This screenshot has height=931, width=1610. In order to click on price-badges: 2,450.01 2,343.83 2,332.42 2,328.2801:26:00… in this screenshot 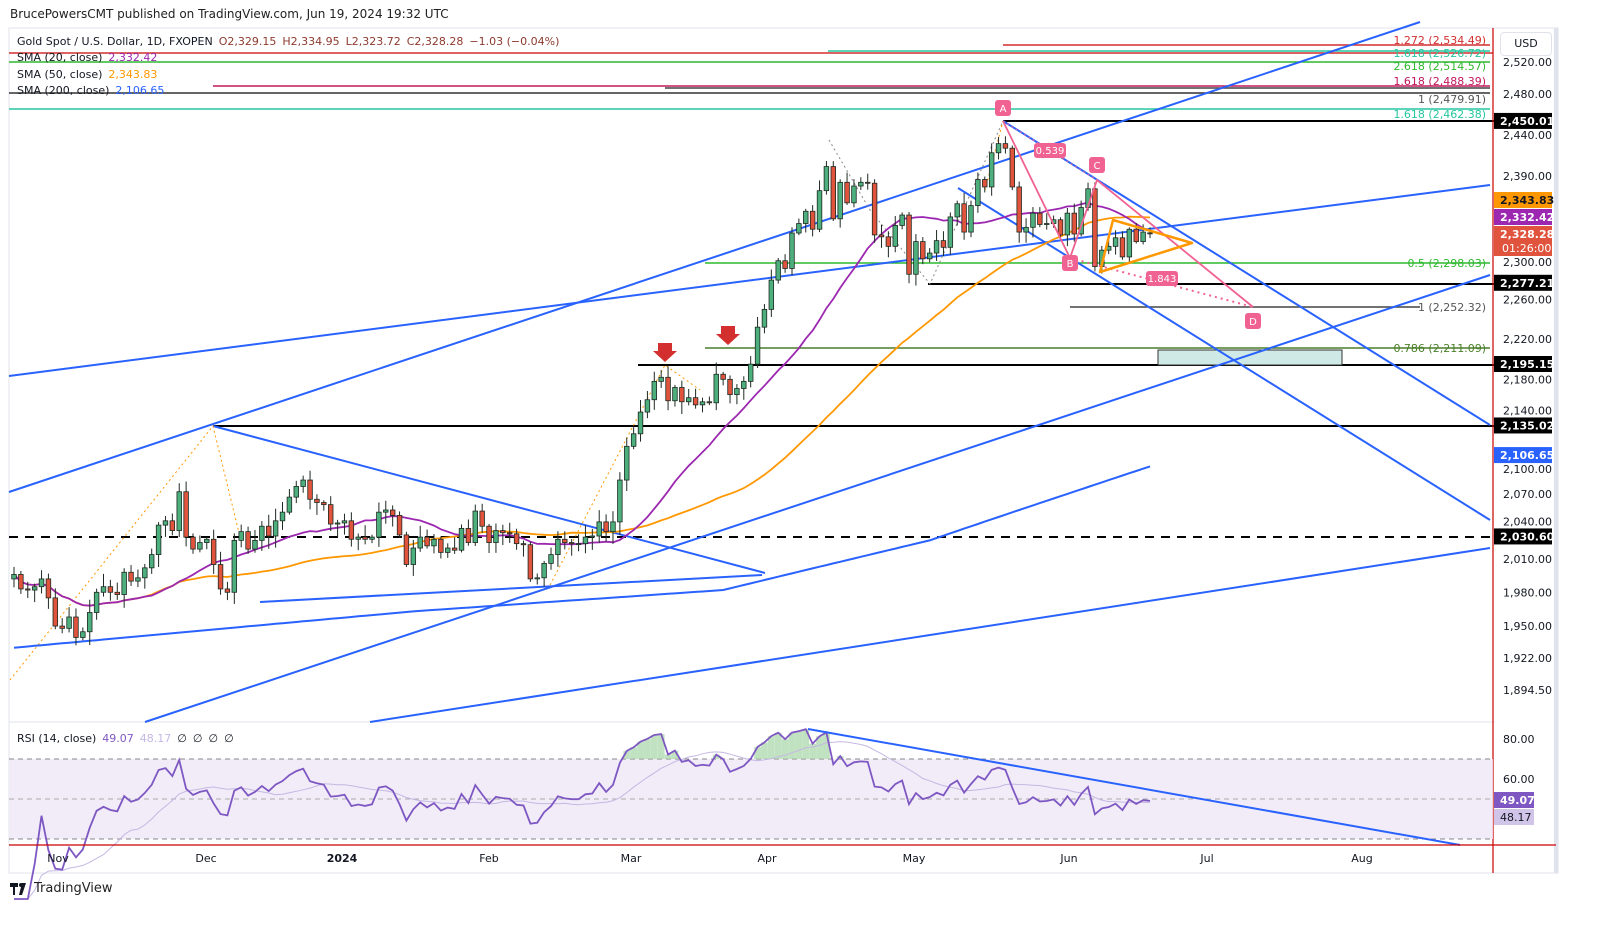, I will do `click(1524, 328)`.